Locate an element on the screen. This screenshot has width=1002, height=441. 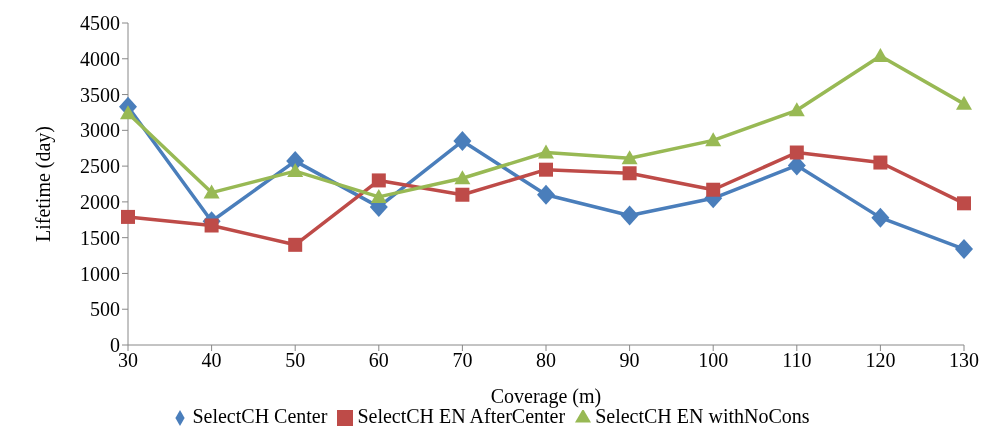
legend-label: SelectCH Center is located at coordinates (260, 416).